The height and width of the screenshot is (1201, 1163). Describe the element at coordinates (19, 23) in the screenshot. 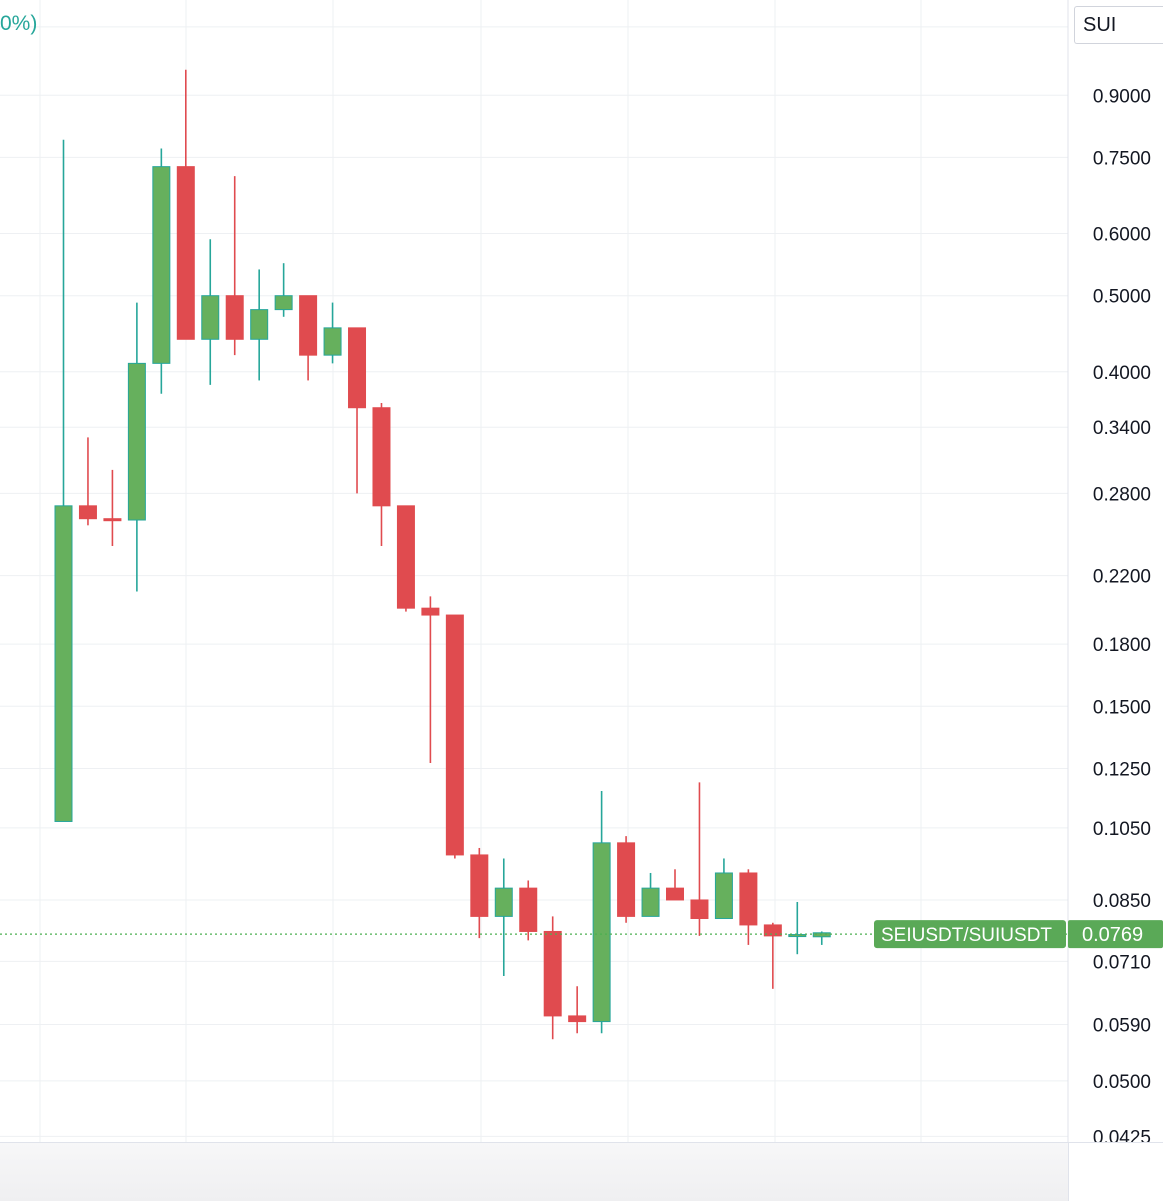

I see `price-change-text: 0%)` at that location.